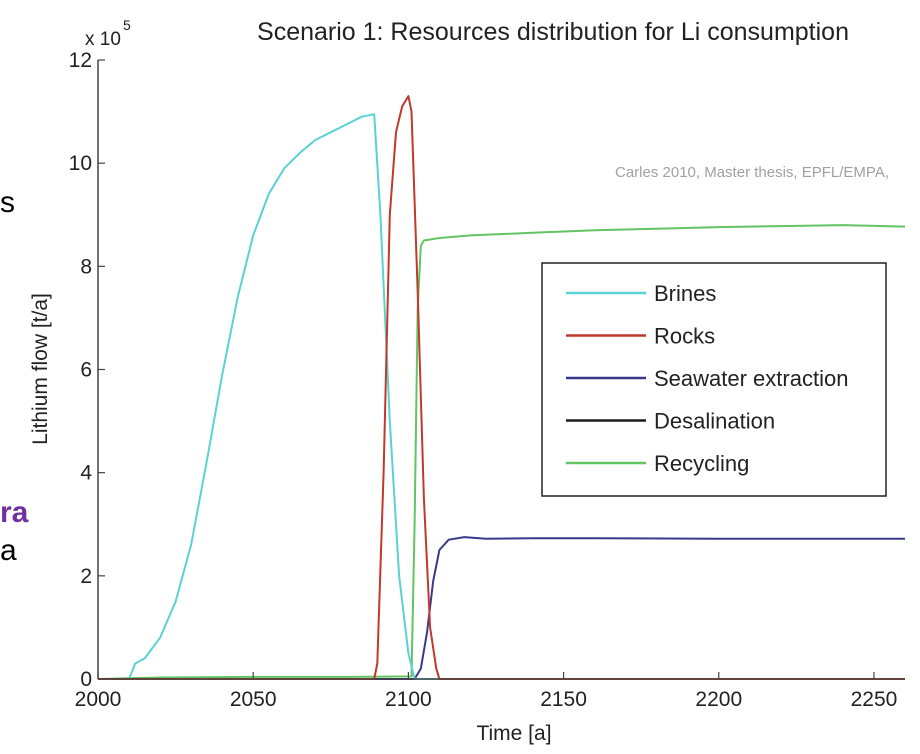 This screenshot has width=920, height=754. I want to click on y-tick-label: 4, so click(86, 473).